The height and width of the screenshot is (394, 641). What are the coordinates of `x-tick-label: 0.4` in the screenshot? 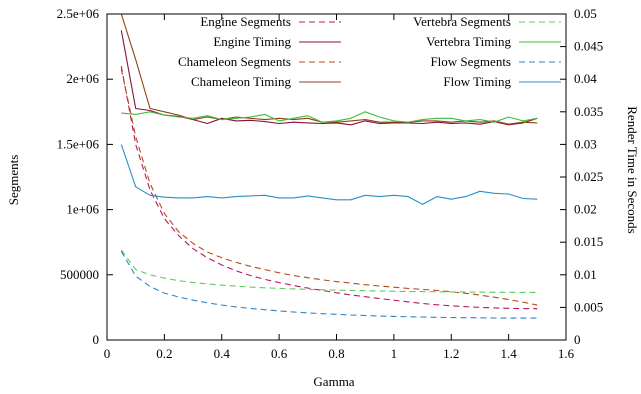 It's located at (222, 353).